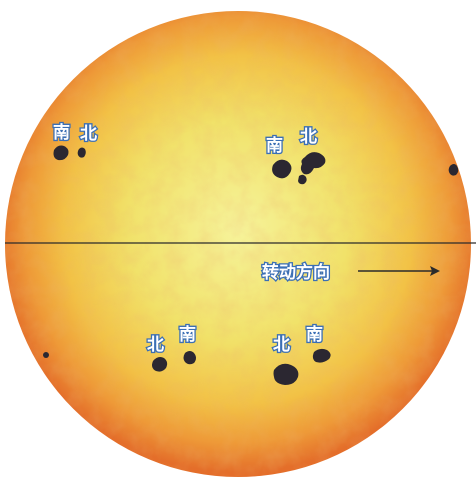 The height and width of the screenshot is (479, 476). What do you see at coordinates (69, 153) in the screenshot?
I see `sunspot-group-upper-left` at bounding box center [69, 153].